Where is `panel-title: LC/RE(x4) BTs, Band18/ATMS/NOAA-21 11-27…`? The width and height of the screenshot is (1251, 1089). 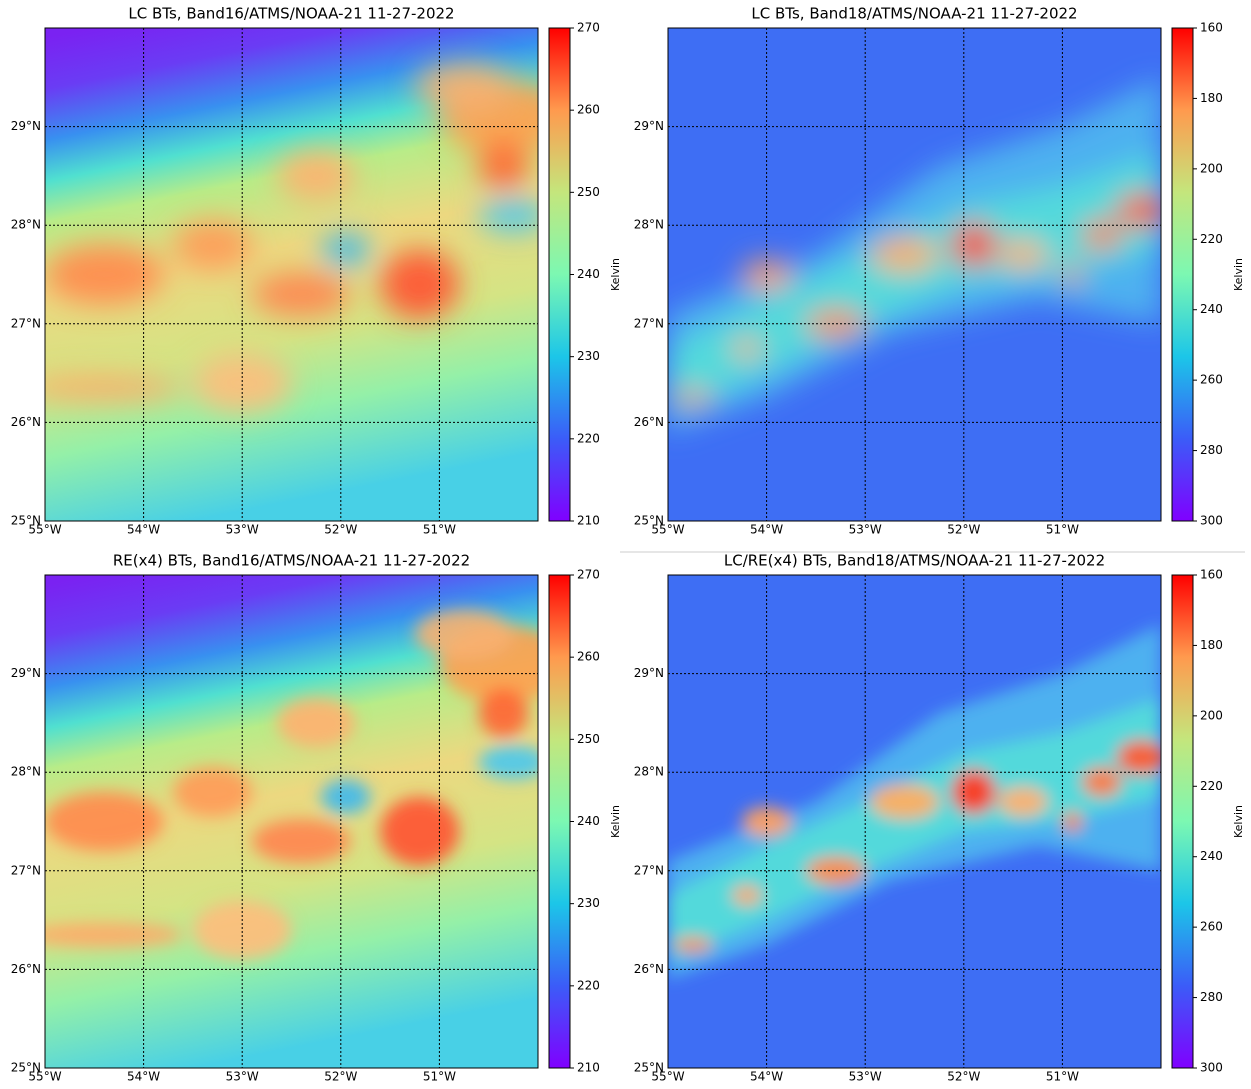 panel-title: LC/RE(x4) BTs, Band18/ATMS/NOAA-21 11-27… is located at coordinates (914, 561).